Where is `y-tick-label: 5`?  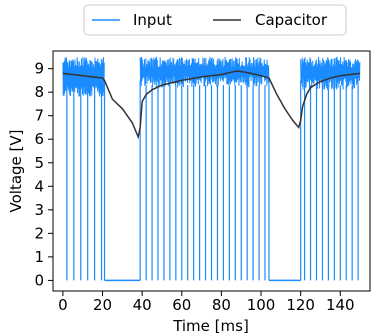 y-tick-label: 5 is located at coordinates (39, 163).